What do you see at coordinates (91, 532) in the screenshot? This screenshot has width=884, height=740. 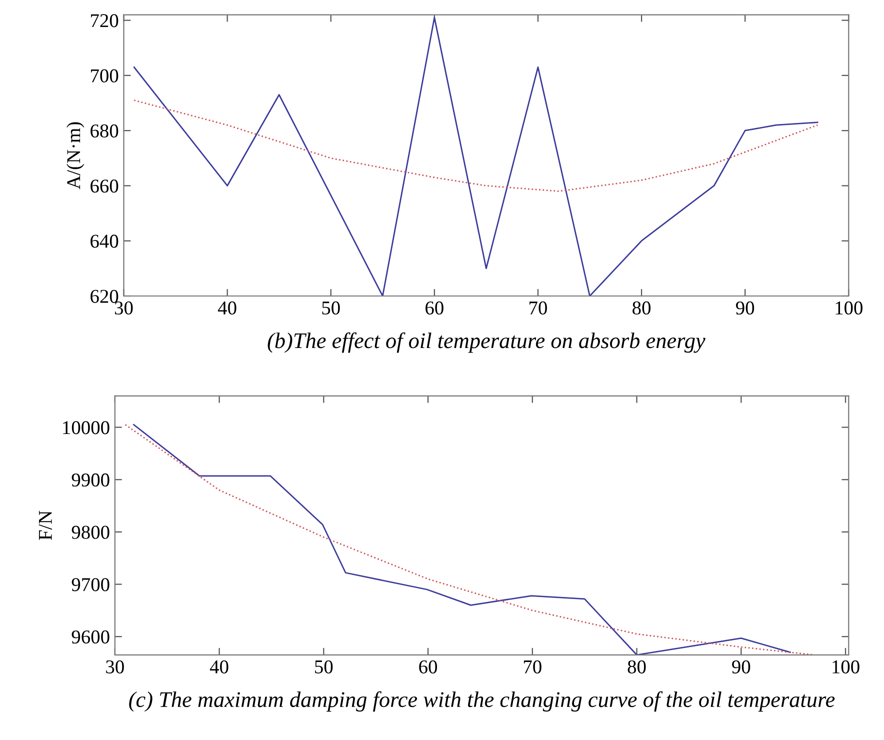 I see `y-tick-label: 9800` at bounding box center [91, 532].